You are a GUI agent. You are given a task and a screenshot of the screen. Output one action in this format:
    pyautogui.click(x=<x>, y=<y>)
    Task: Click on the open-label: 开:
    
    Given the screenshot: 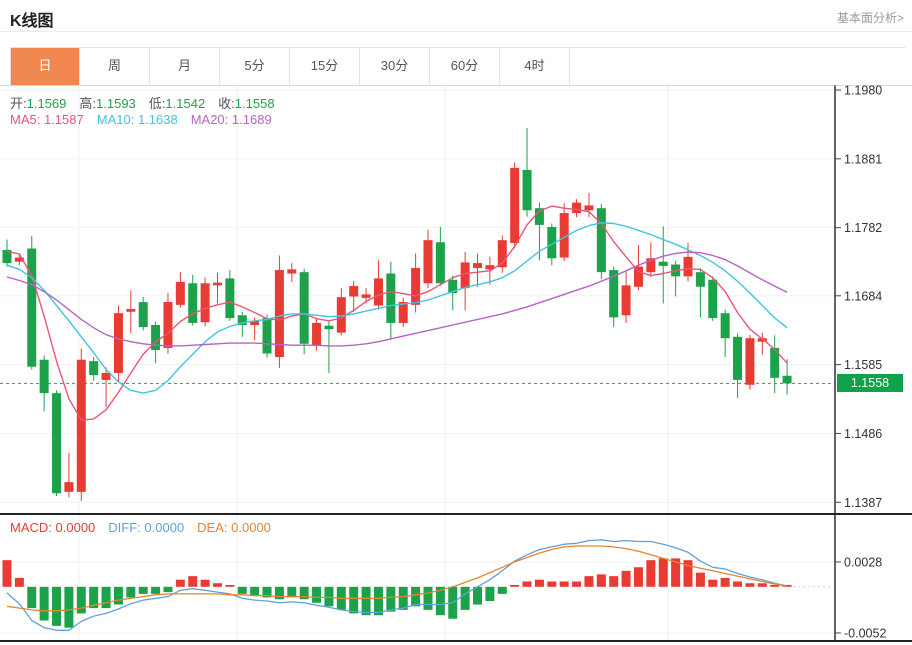 What is the action you would take?
    pyautogui.click(x=18, y=103)
    